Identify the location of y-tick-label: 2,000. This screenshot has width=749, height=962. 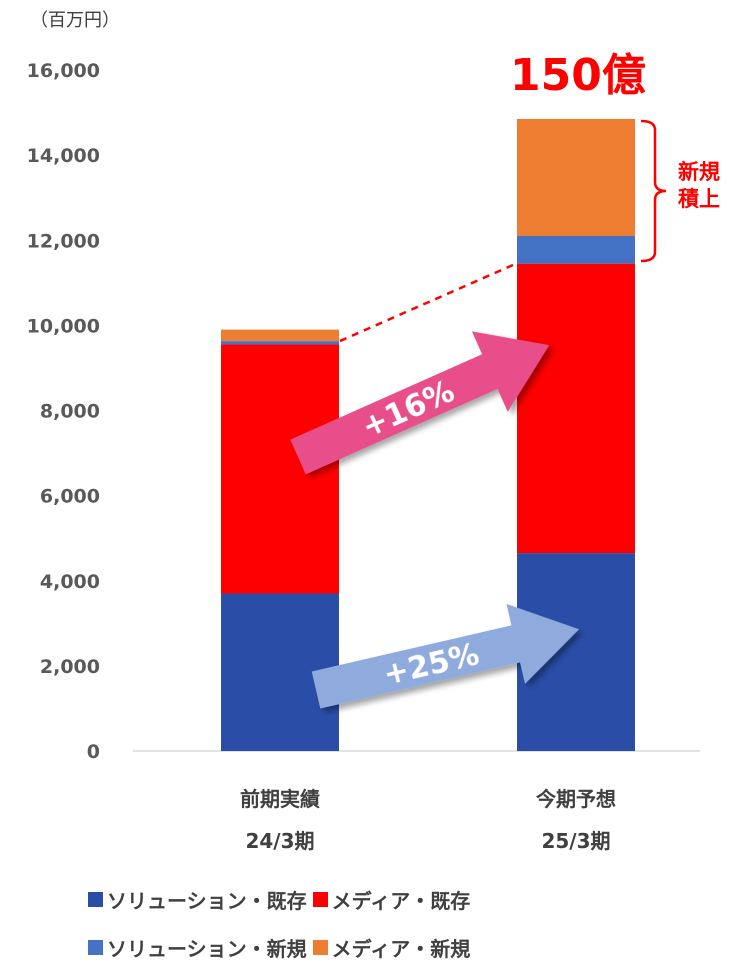
(70, 667).